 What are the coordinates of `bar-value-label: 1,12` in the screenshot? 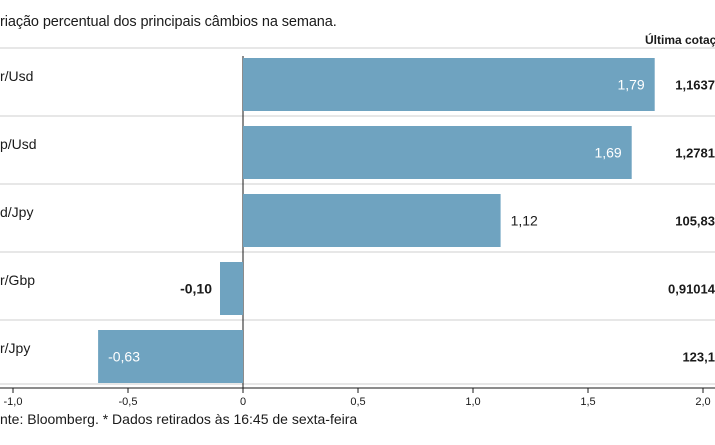 It's located at (524, 221).